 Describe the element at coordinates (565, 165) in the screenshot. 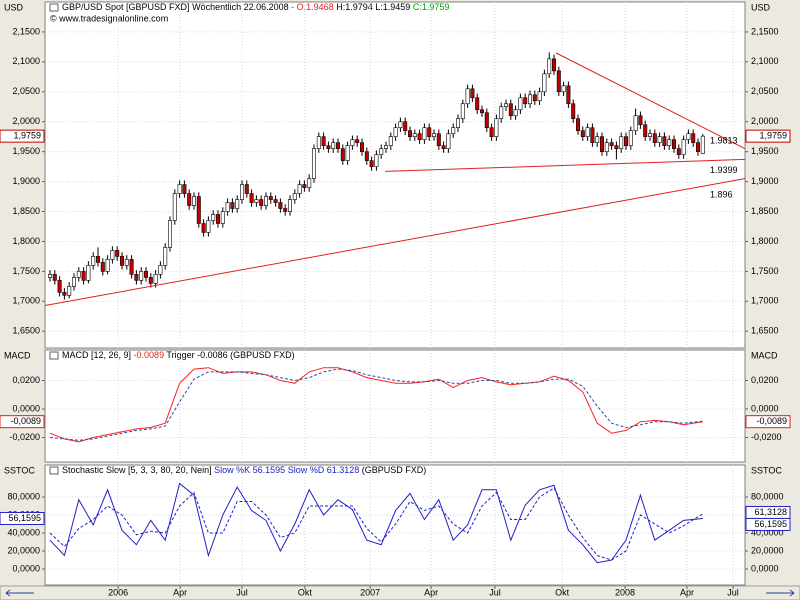

I see `trendline` at that location.